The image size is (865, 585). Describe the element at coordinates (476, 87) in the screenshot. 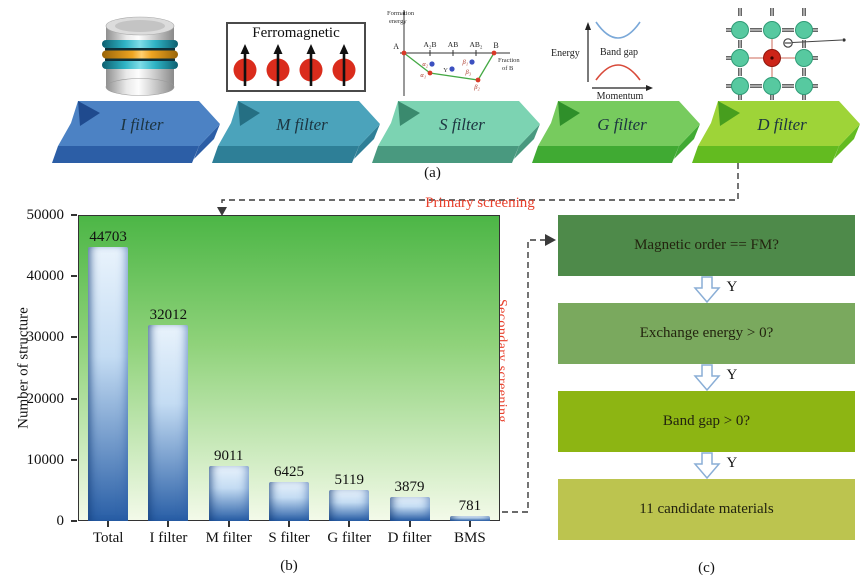

I see `hull-point-label: β₂` at that location.